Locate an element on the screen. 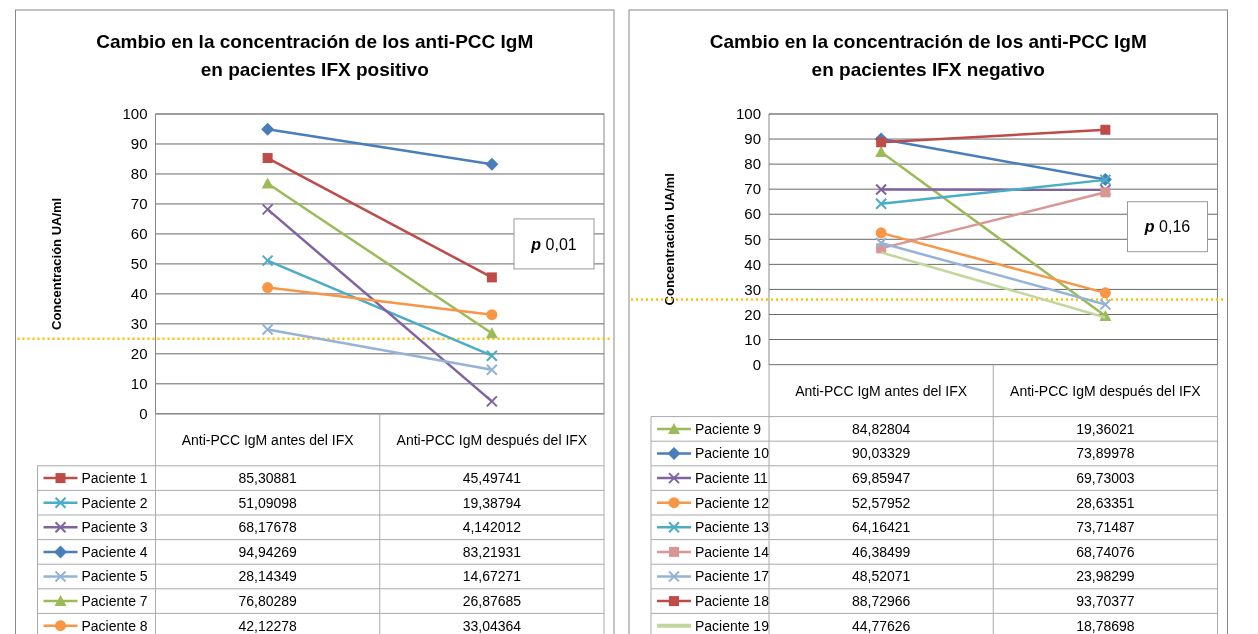  legend-label: Paciente 14 is located at coordinates (732, 551).